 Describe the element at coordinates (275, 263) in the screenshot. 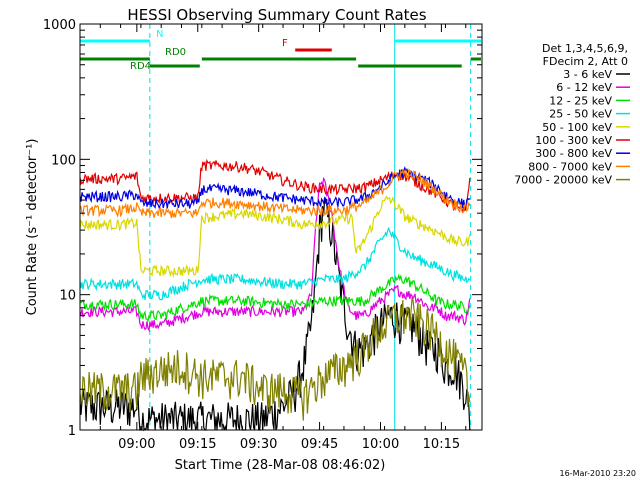

I see `series-line-25-50-kev` at that location.